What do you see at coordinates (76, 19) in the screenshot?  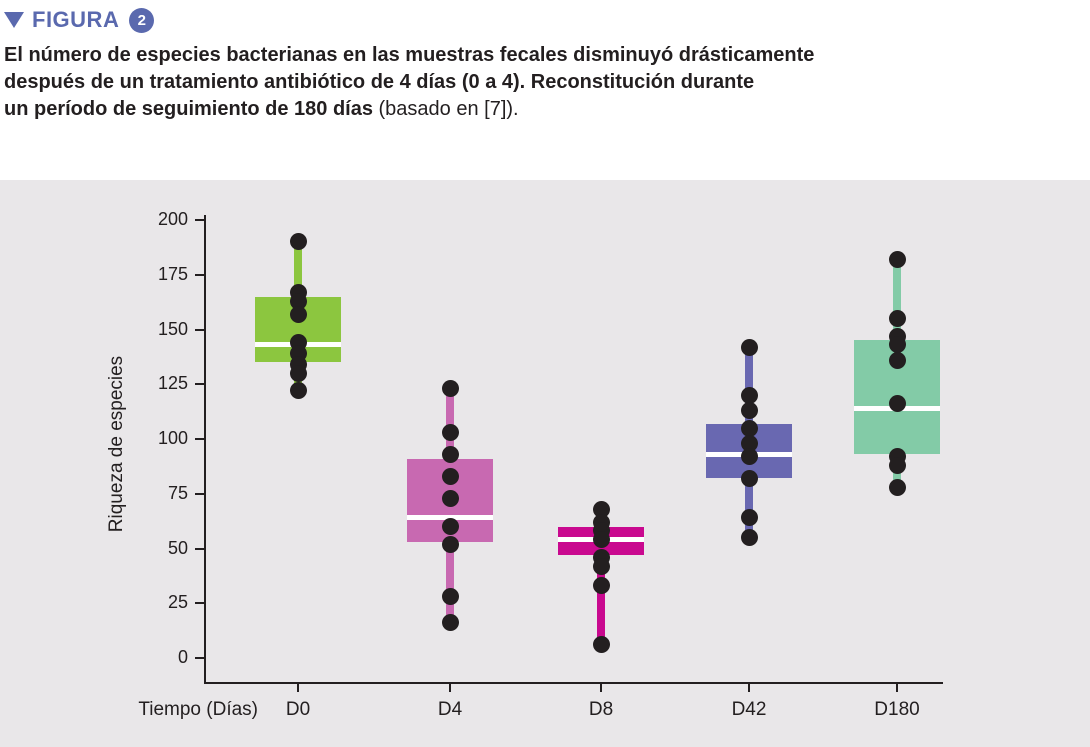 I see `figure-label: FIGURA` at bounding box center [76, 19].